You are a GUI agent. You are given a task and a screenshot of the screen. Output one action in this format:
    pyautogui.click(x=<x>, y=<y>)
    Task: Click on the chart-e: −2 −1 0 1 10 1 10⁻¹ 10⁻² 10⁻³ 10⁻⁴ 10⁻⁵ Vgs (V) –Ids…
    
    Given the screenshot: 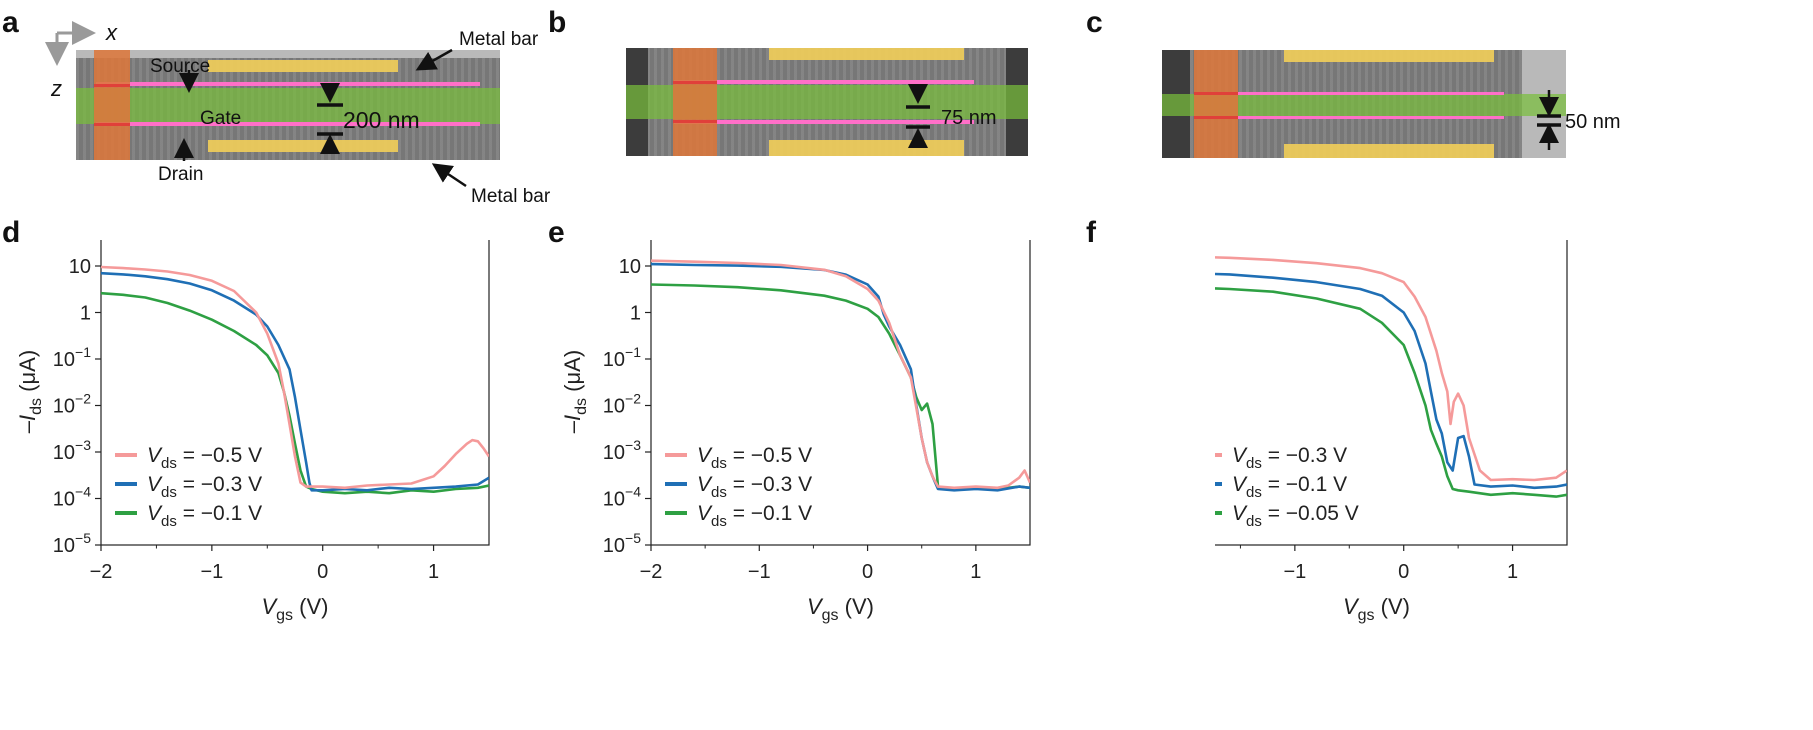 What is the action you would take?
    pyautogui.click(x=795, y=432)
    